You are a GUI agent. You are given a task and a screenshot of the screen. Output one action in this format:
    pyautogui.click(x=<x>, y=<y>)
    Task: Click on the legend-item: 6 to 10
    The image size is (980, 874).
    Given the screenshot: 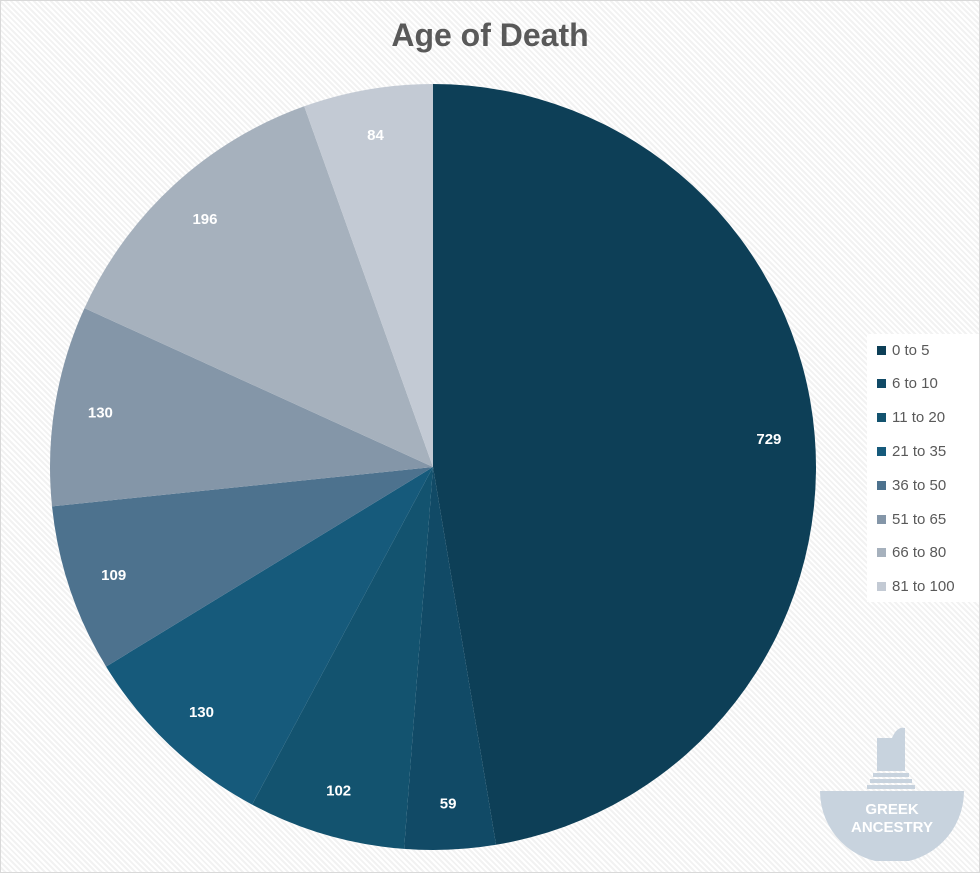 What is the action you would take?
    pyautogui.click(x=907, y=384)
    